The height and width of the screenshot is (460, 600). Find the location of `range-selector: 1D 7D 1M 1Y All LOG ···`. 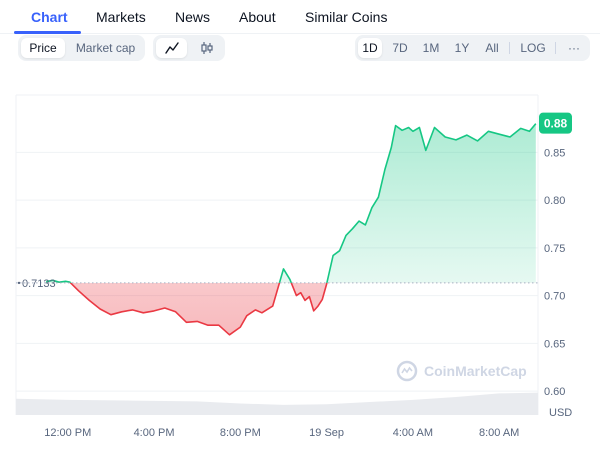

range-selector: 1D 7D 1M 1Y All LOG ··· is located at coordinates (472, 48).